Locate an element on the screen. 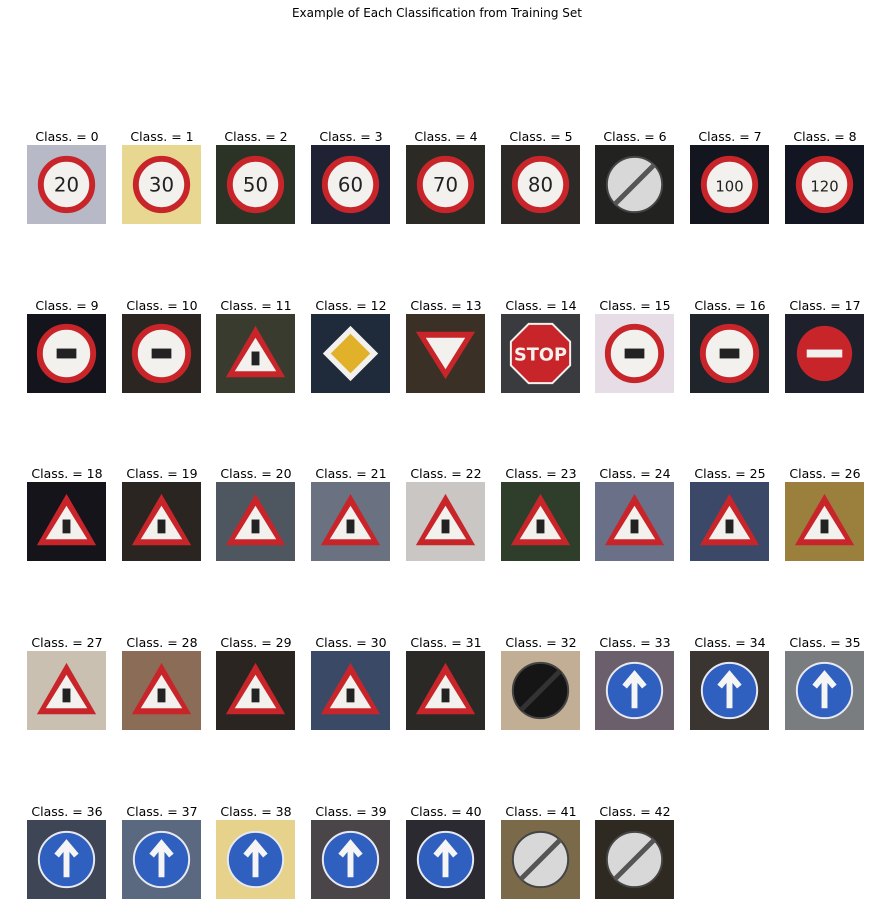  circle-no-trucks-icon is located at coordinates (729, 353).